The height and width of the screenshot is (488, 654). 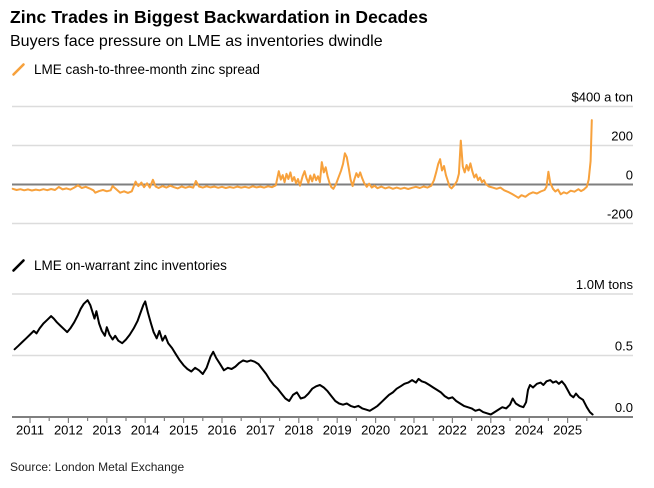 What do you see at coordinates (130, 265) in the screenshot?
I see `legend-inventory-label: LME on-warrant zinc inventories` at bounding box center [130, 265].